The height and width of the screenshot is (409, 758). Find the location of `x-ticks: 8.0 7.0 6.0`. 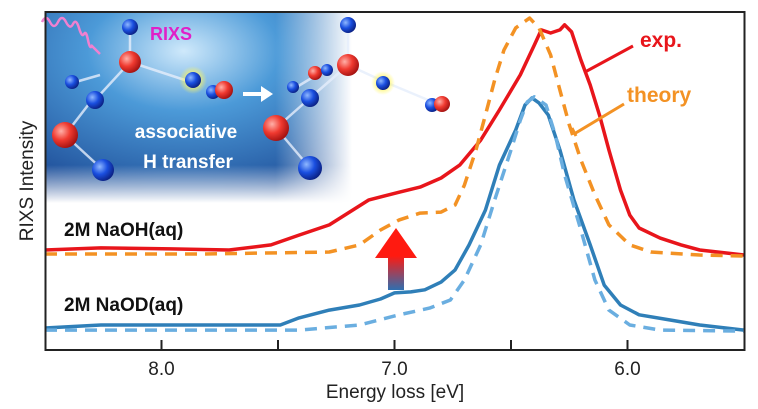

x-ticks: 8.0 7.0 6.0 is located at coordinates (394, 360).